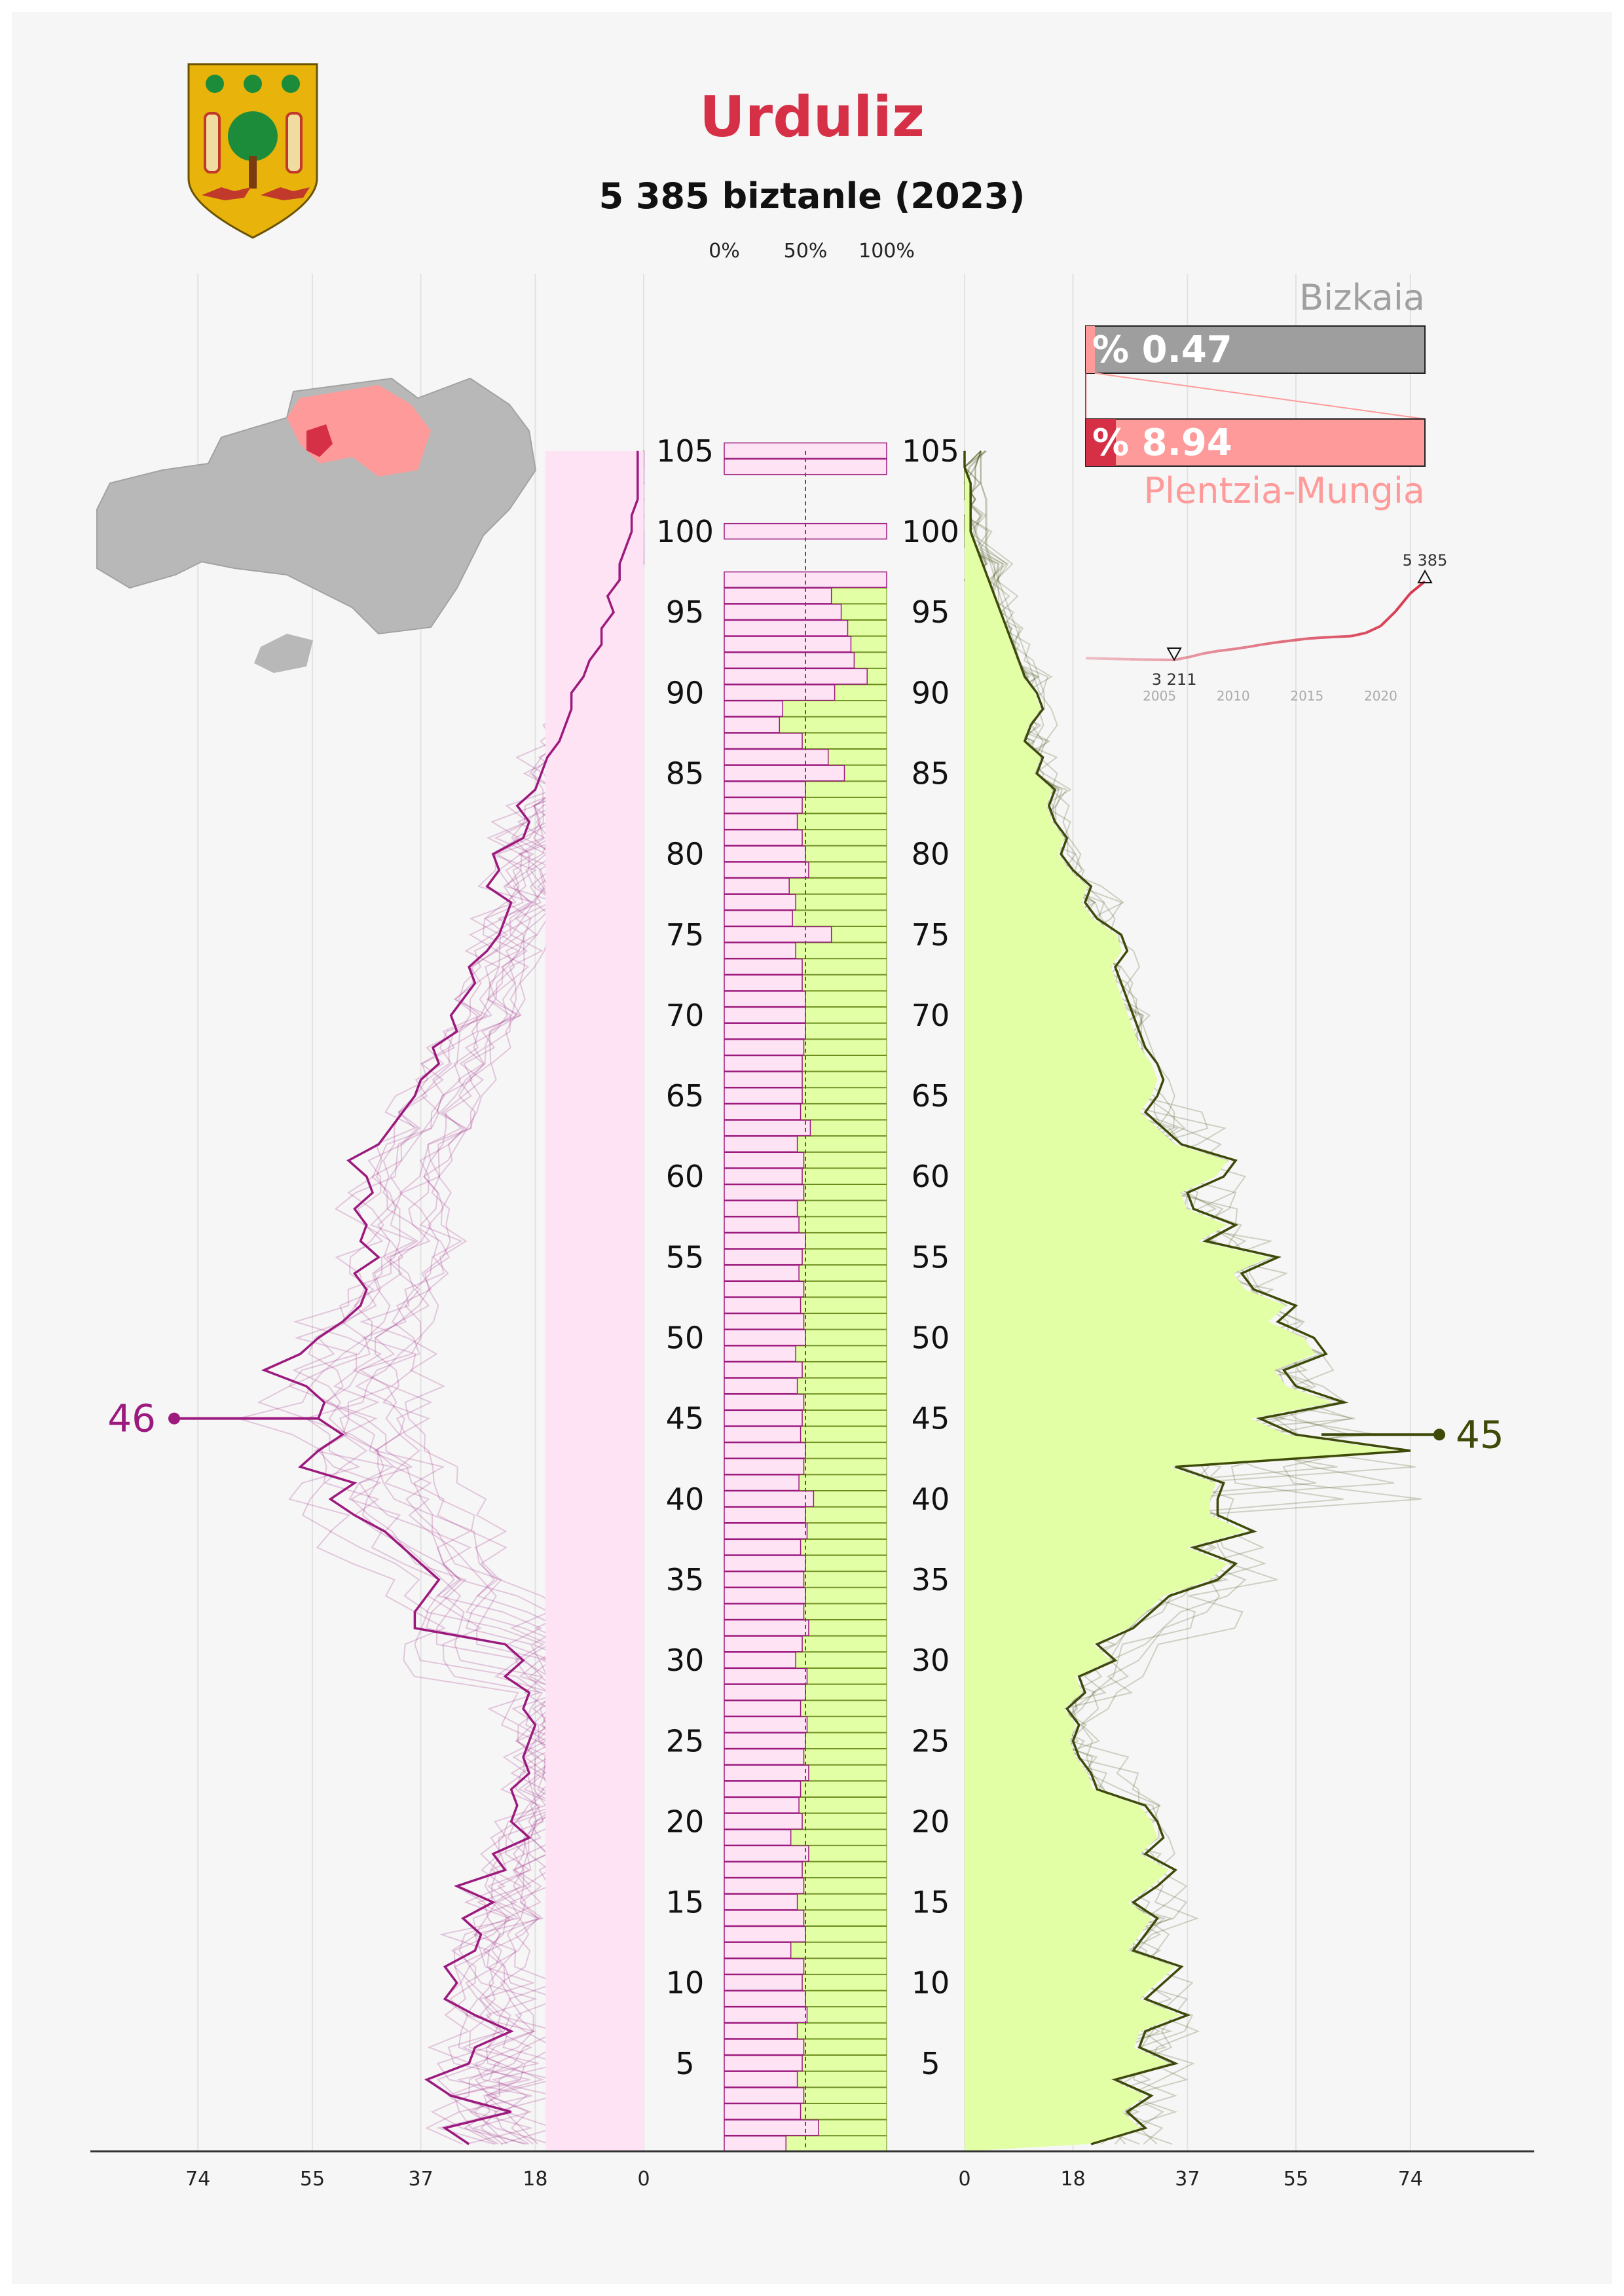 The image size is (1624, 2296). Describe the element at coordinates (685, 1176) in the screenshot. I see `age-label-left: 60` at that location.